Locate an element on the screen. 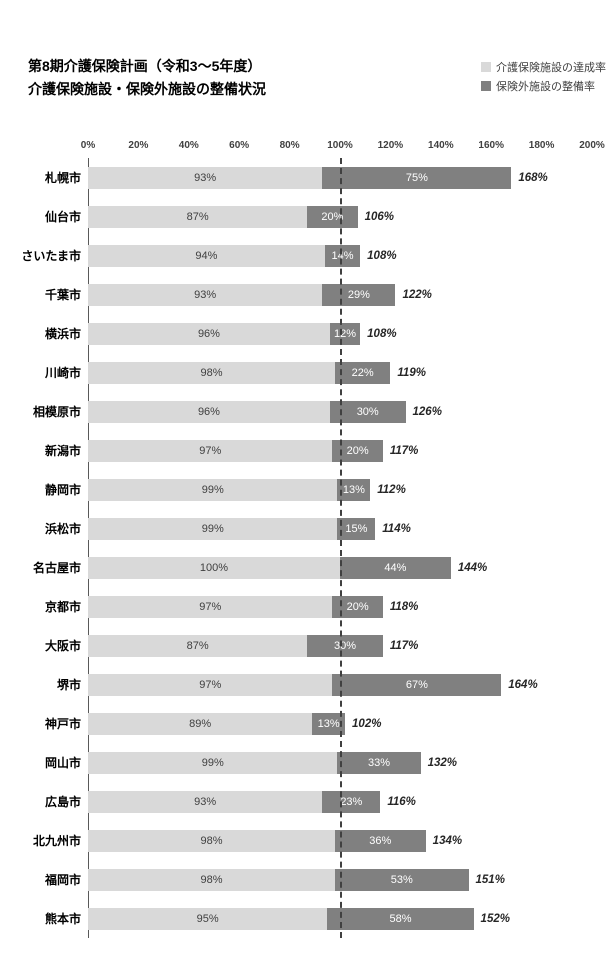 The height and width of the screenshot is (955, 616). category-label: 千葉市 is located at coordinates (62, 295).